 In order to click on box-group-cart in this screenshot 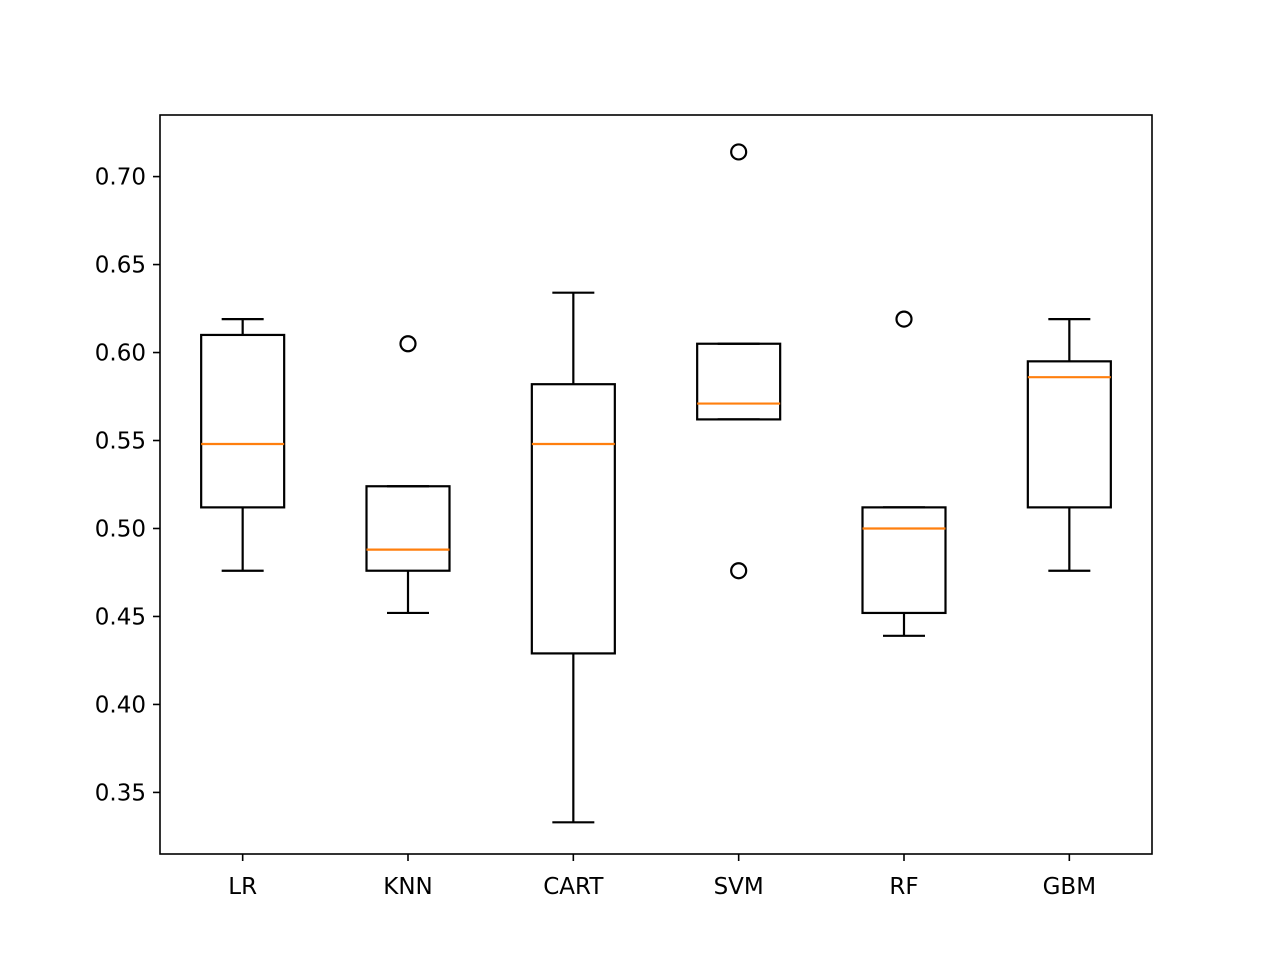, I will do `click(573, 557)`.